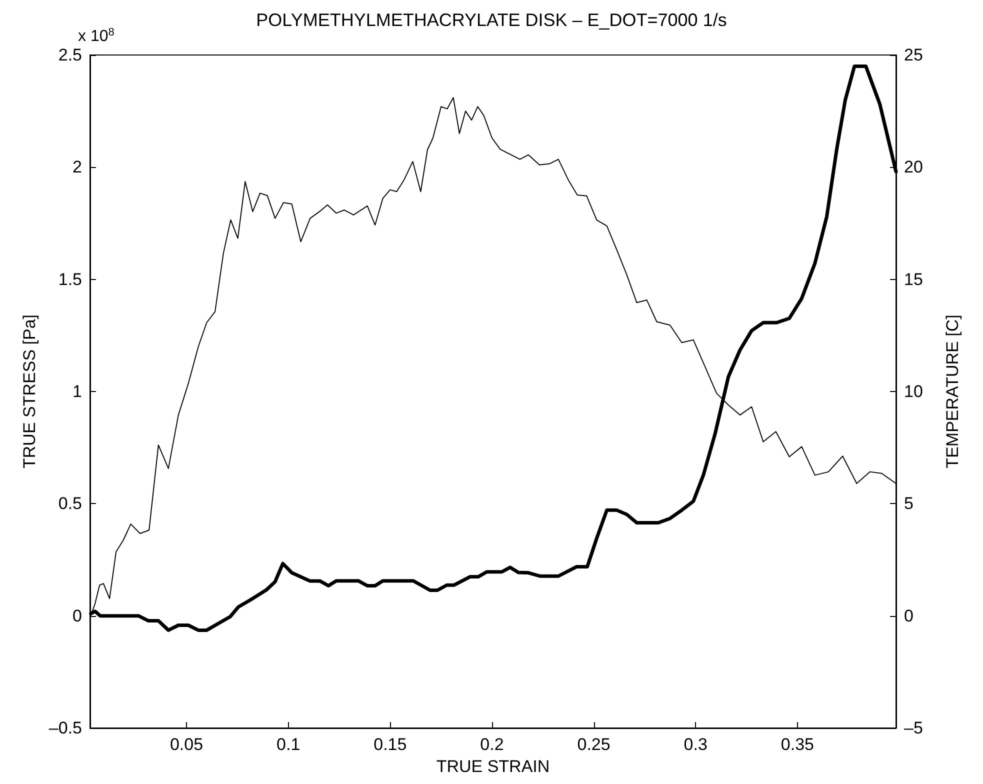 The width and height of the screenshot is (983, 784). I want to click on x-tick-label: 0.25, so click(593, 744).